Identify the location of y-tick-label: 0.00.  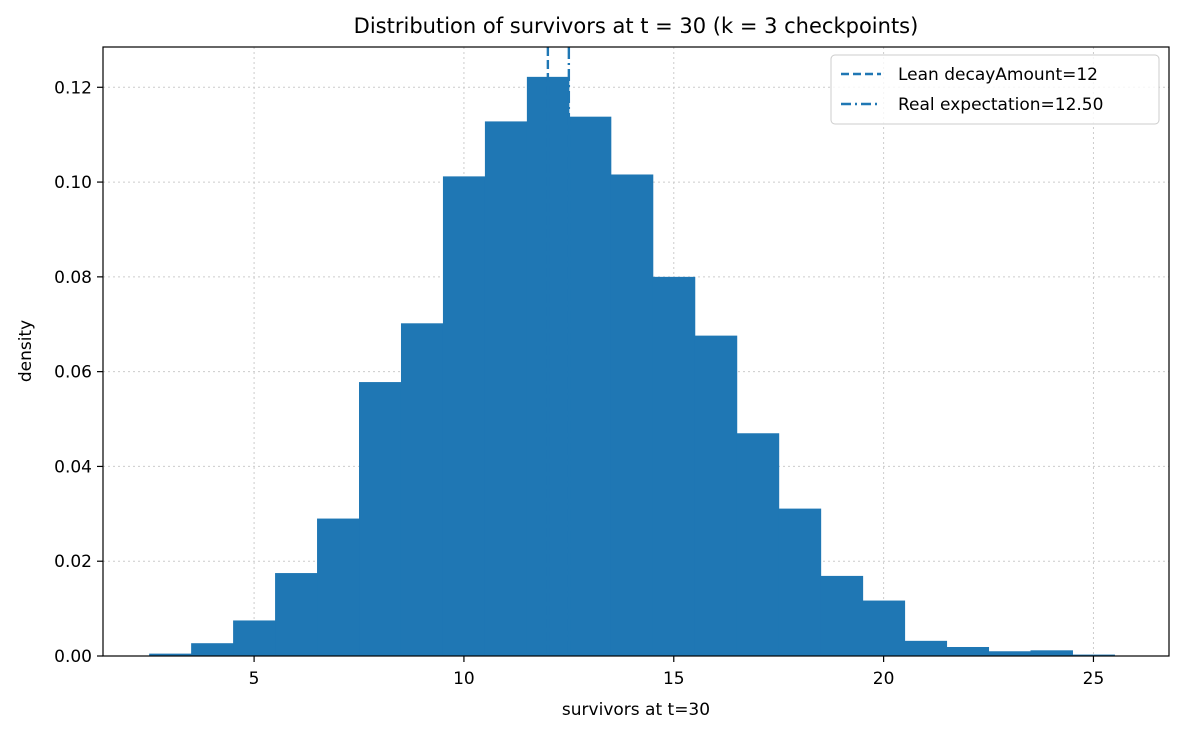
(73, 657).